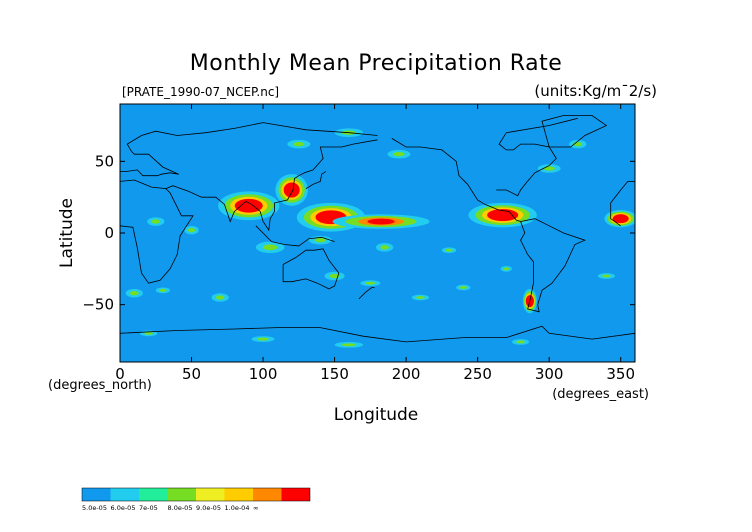 The image size is (752, 532). Describe the element at coordinates (537, 157) in the screenshot. I see `coastline-america_ne` at that location.